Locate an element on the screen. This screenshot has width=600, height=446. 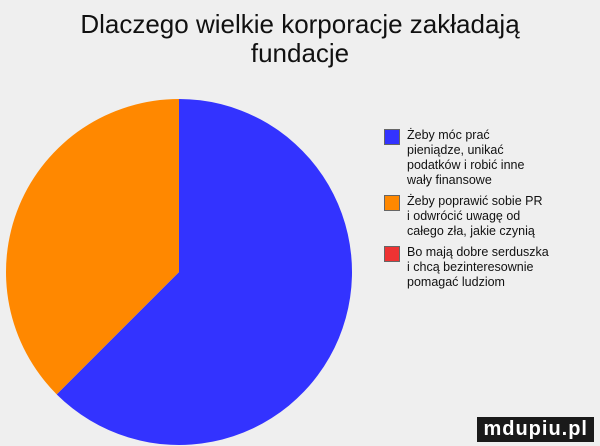
legend-swatch-orange is located at coordinates (392, 203).